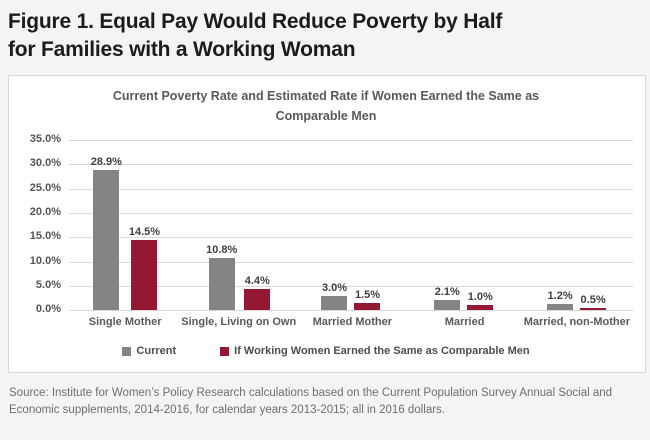 This screenshot has height=440, width=650. What do you see at coordinates (45, 163) in the screenshot?
I see `y-tick-label: 30.0%` at bounding box center [45, 163].